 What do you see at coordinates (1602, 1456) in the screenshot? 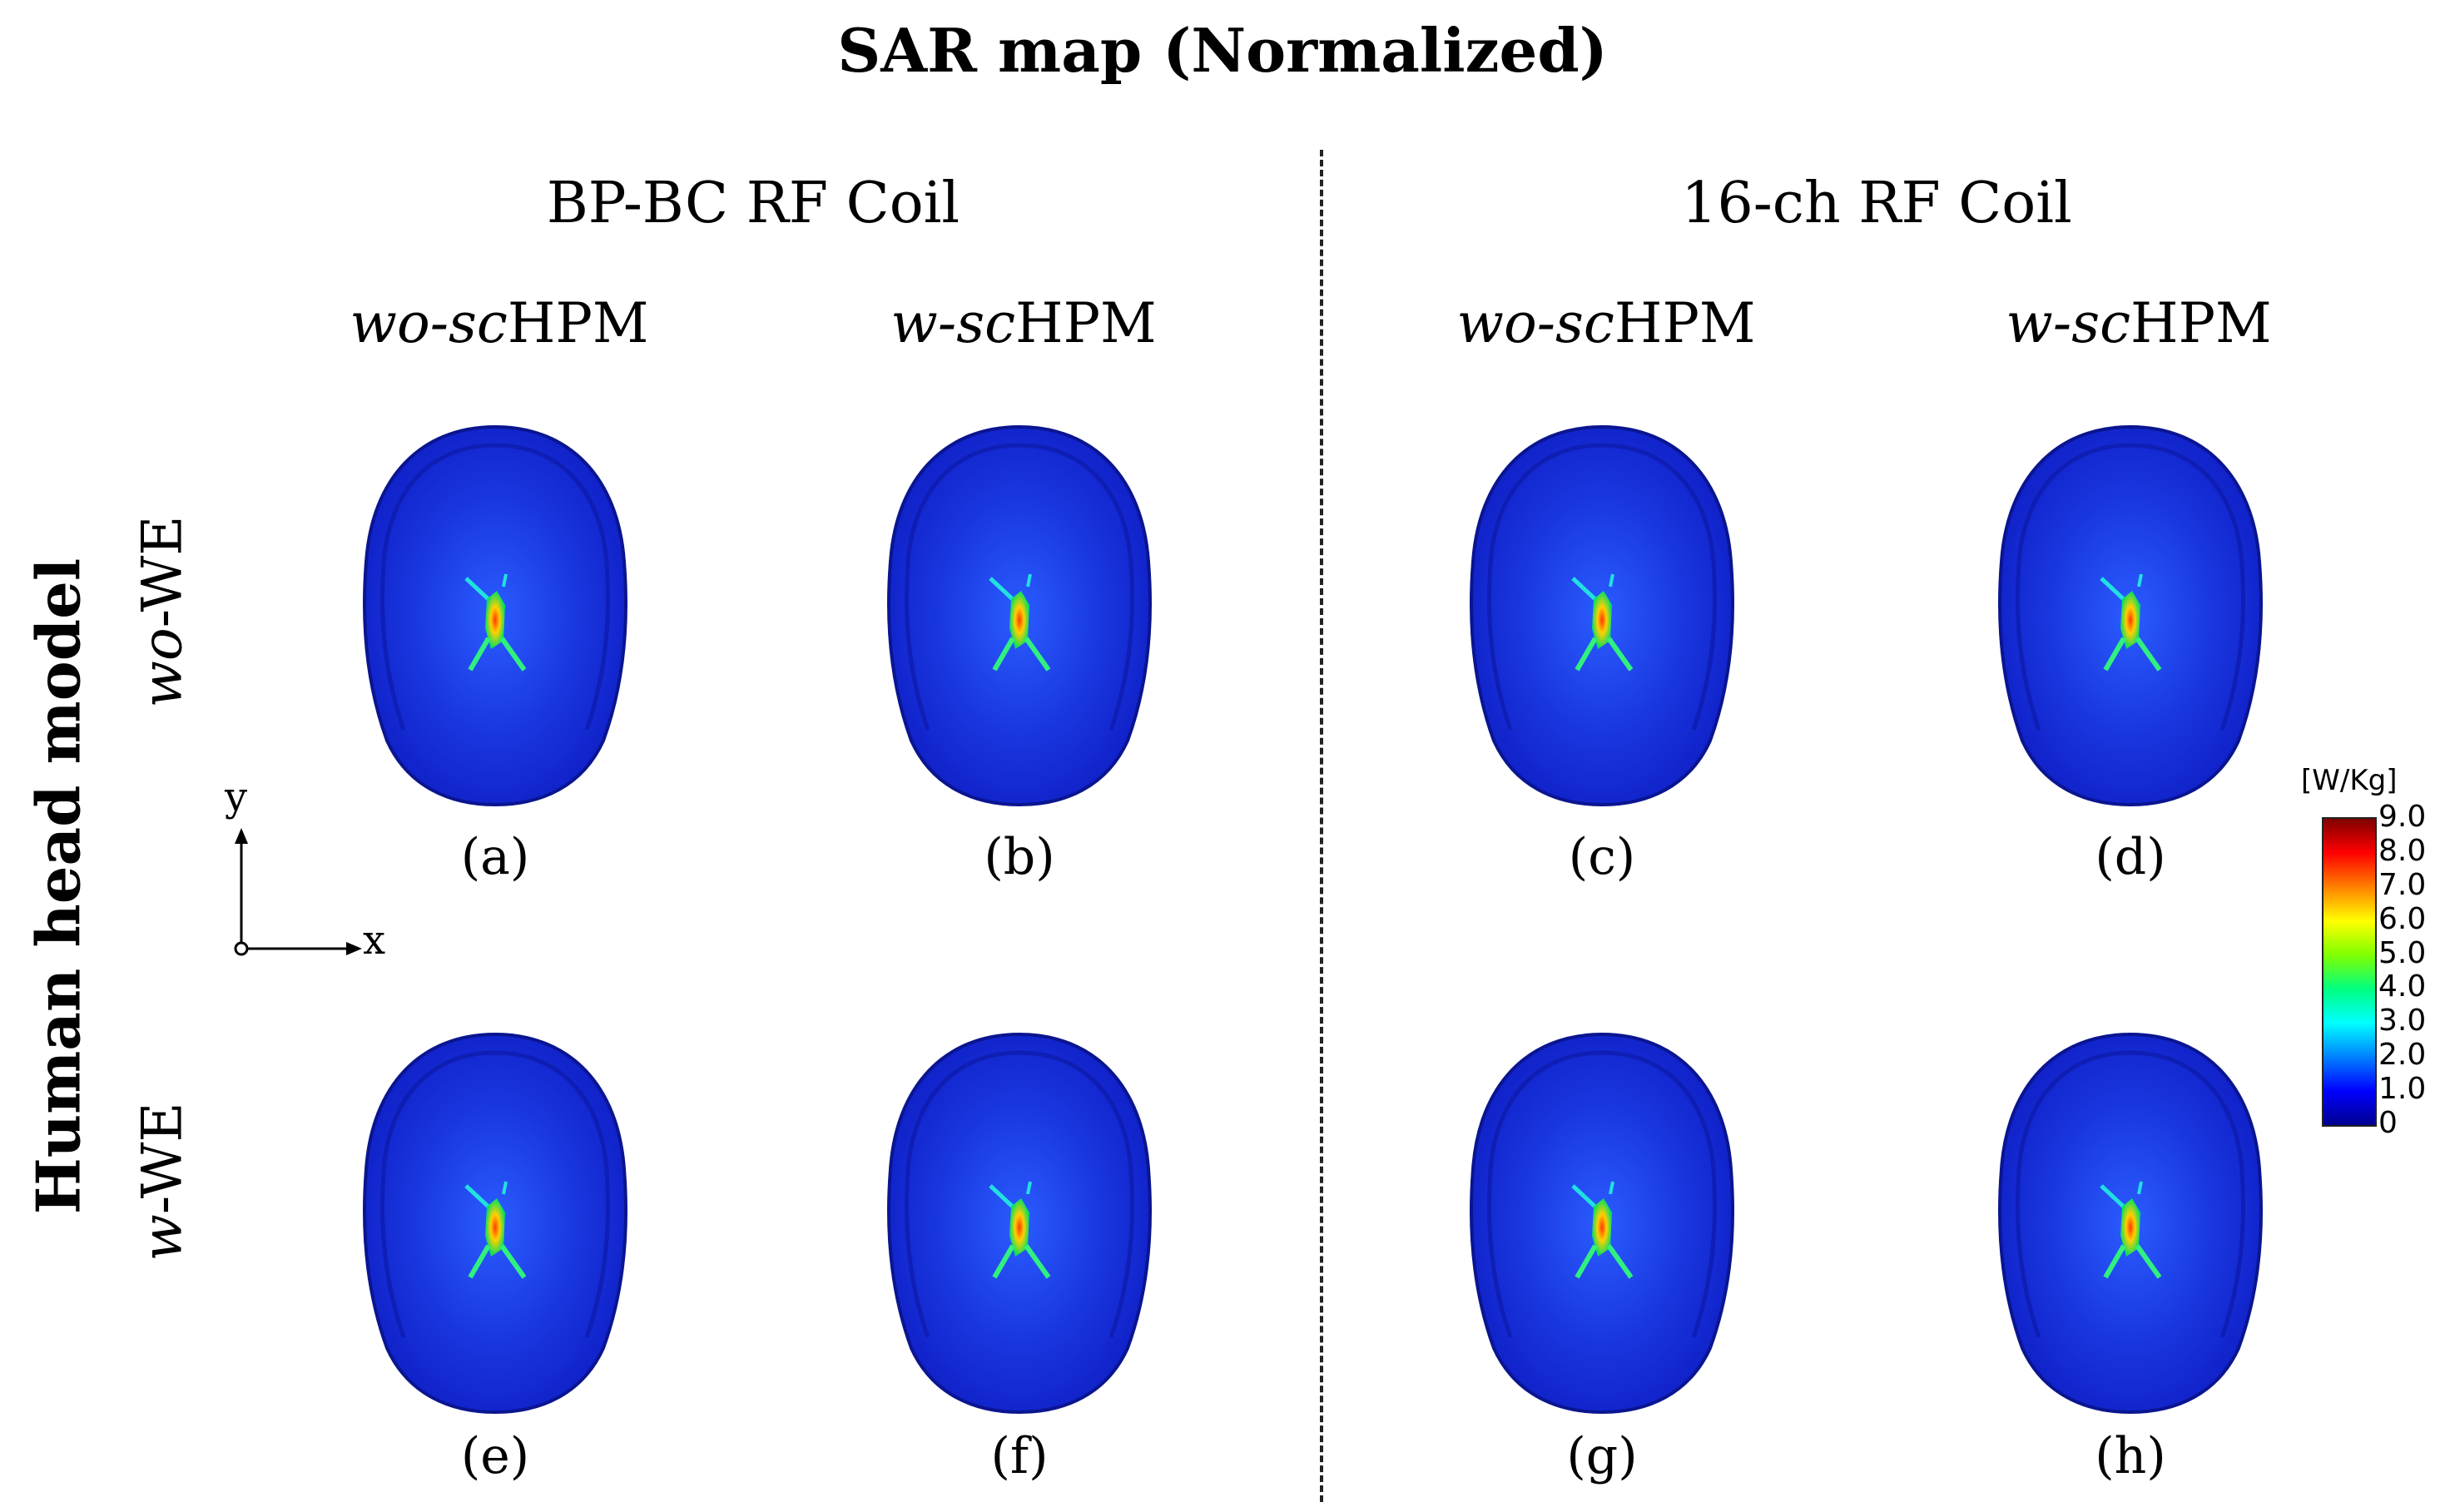
I see `panel-label-g: (g)` at bounding box center [1602, 1456].